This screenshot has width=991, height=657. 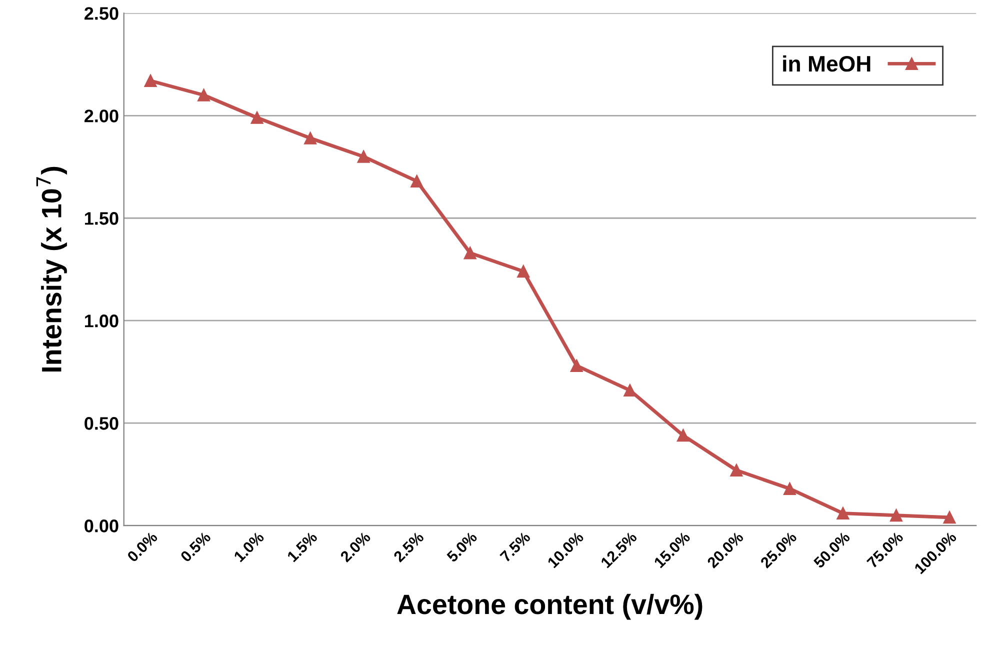 What do you see at coordinates (826, 63) in the screenshot?
I see `legend-label: in MeOH` at bounding box center [826, 63].